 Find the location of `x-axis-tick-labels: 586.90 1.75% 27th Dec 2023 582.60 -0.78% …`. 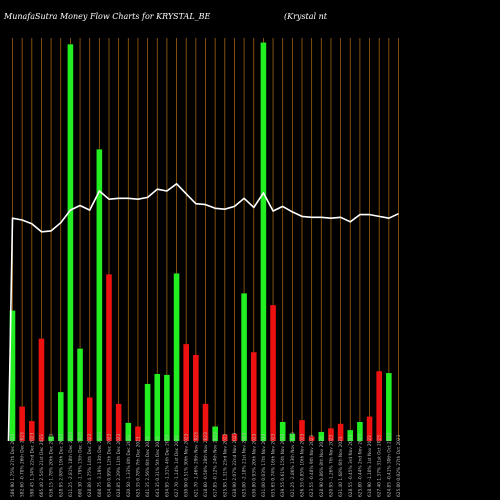

x-axis-tick-labels: 586.90 1.75% 27th Dec 2023 582.60 -0.78% … is located at coordinates (206, 464).